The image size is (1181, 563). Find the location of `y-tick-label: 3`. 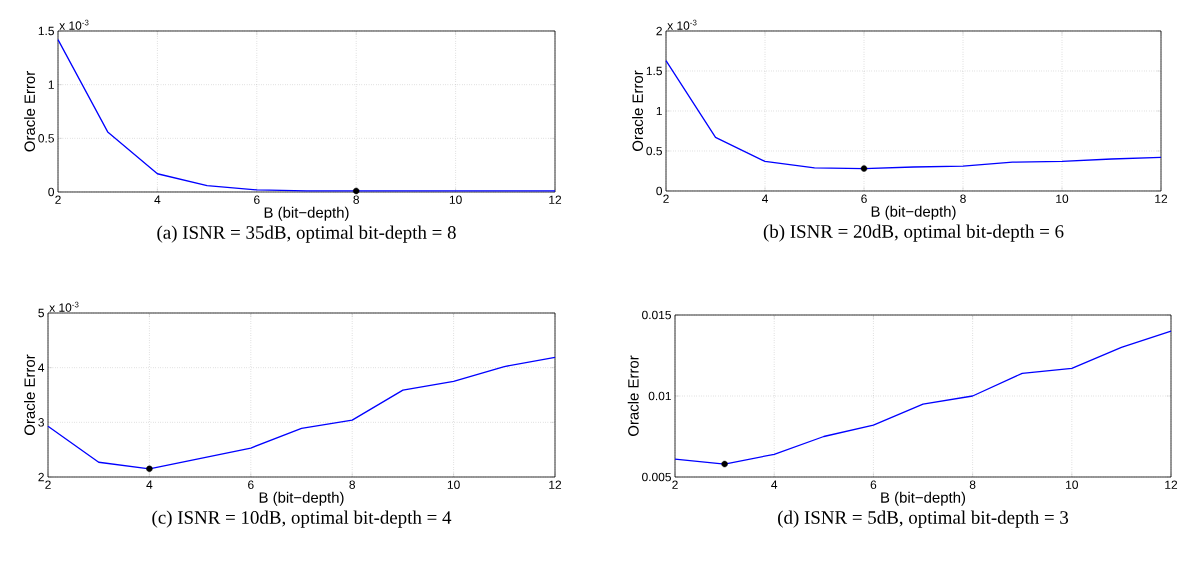

y-tick-label: 3 is located at coordinates (41, 422).